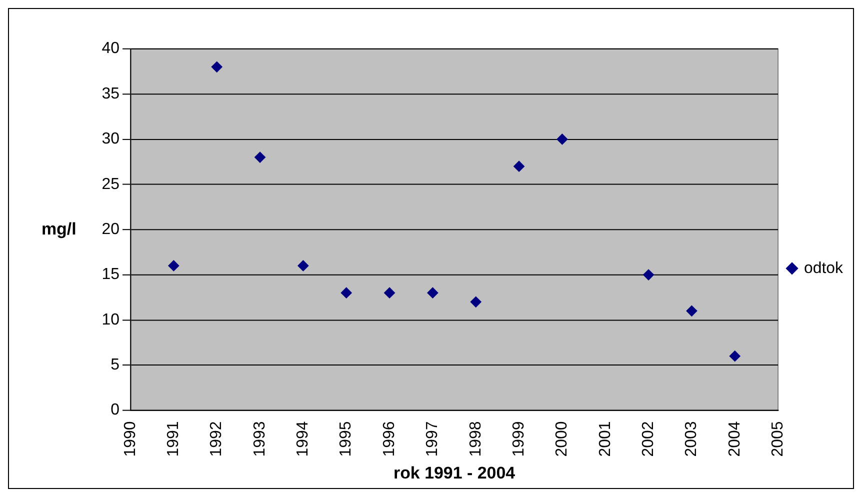 The width and height of the screenshot is (864, 499). I want to click on y-tick-label: 40, so click(111, 49).